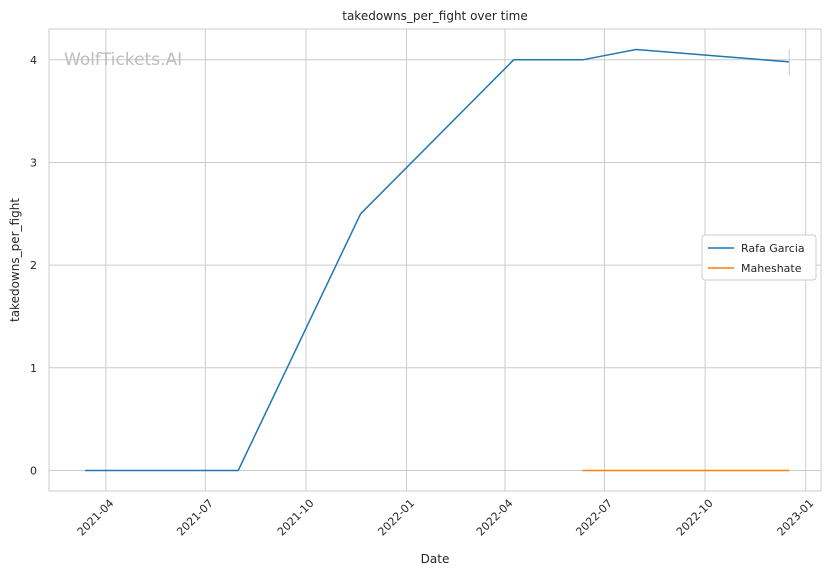  What do you see at coordinates (773, 248) in the screenshot?
I see `legend-label: Rafa Garcia` at bounding box center [773, 248].